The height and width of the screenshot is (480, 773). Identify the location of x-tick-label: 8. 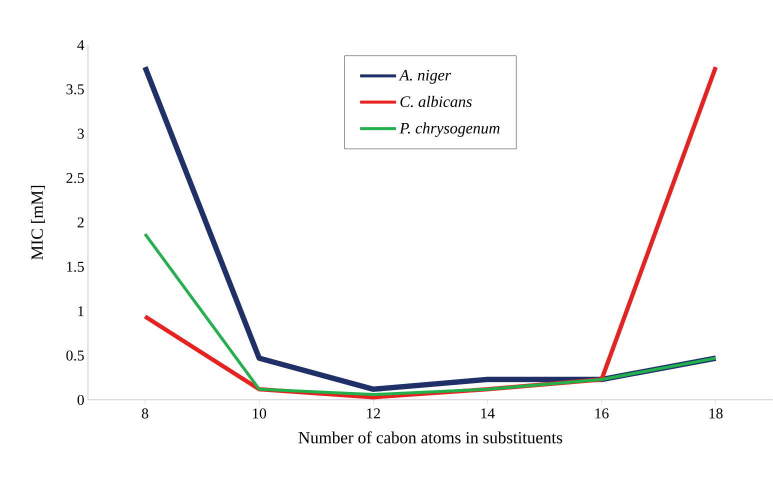
(145, 413).